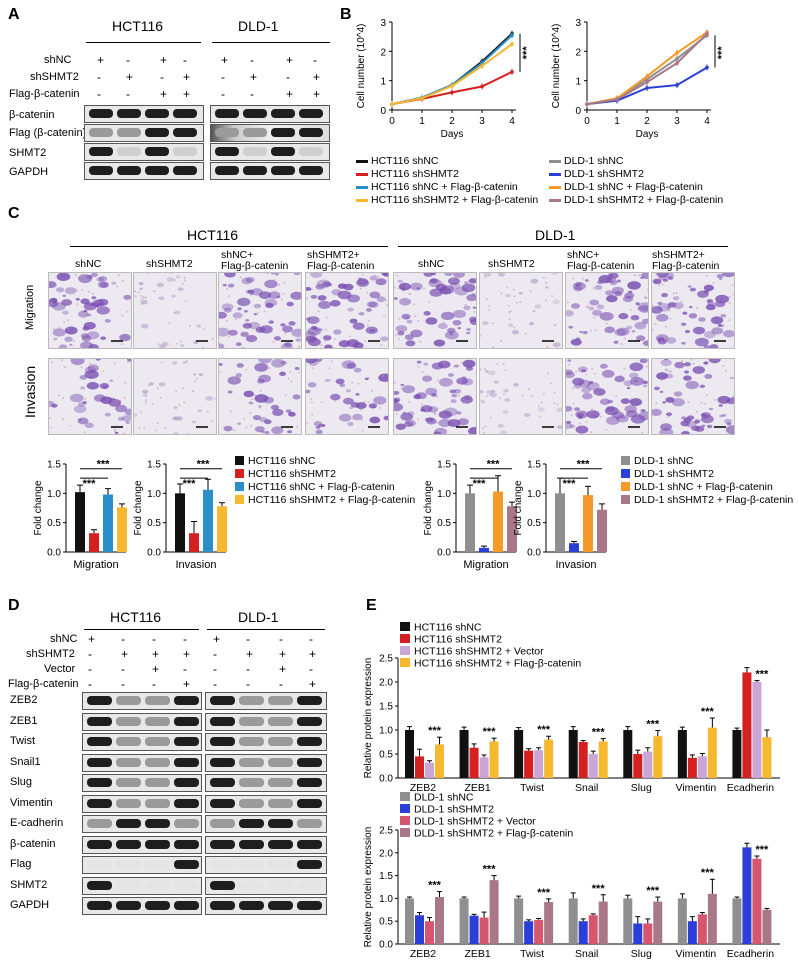 Image resolution: width=799 pixels, height=962 pixels. I want to click on y-axis-label: Relative protein expression, so click(368, 887).